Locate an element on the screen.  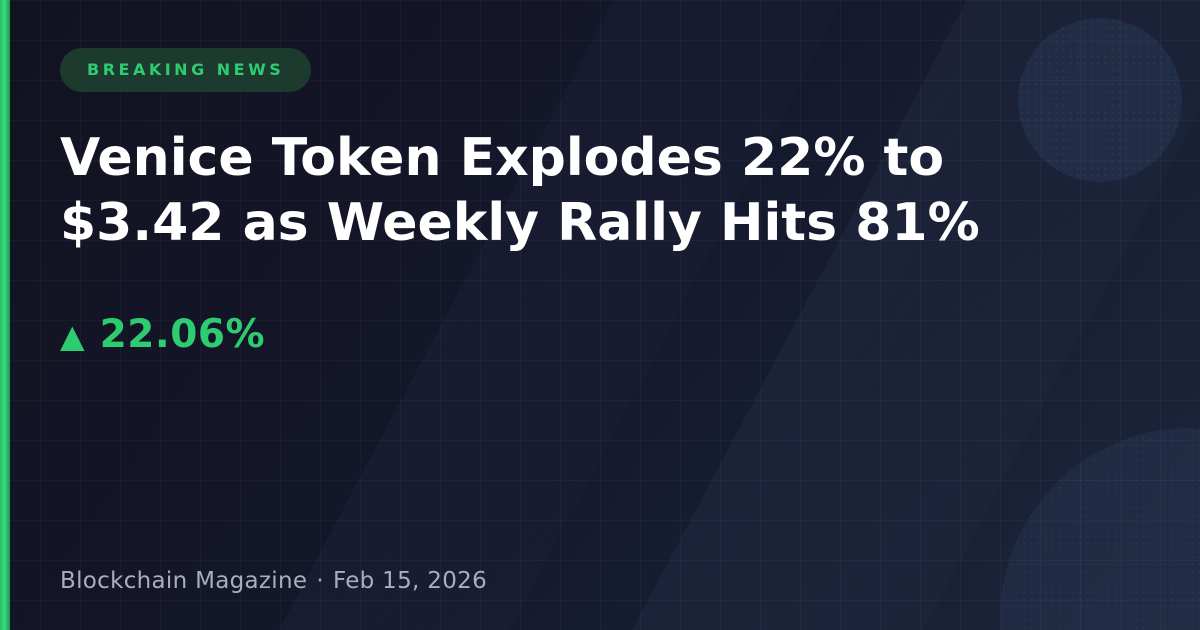
breaking-news-label: BREAKING NEWS is located at coordinates (186, 69).